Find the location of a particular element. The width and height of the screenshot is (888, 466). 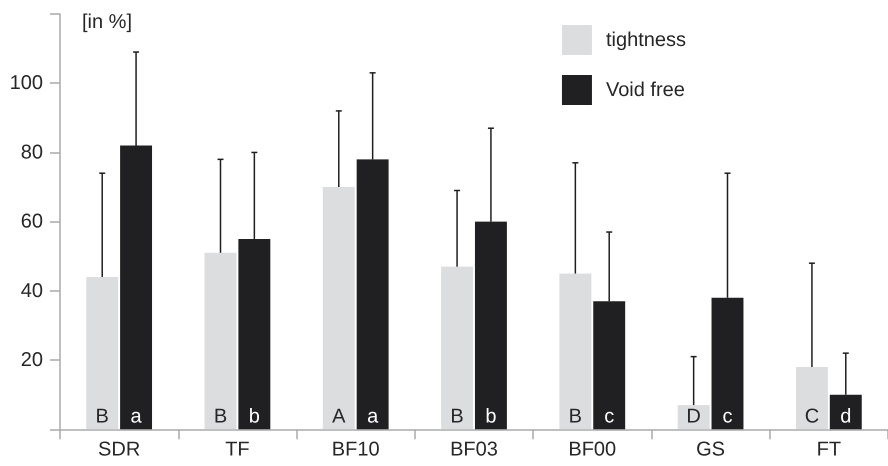

x-tick-label: SDR is located at coordinates (119, 449).